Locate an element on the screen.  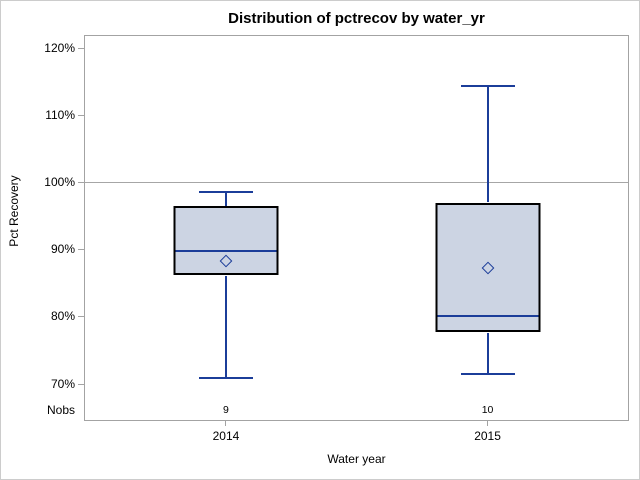
reference-line-100pct is located at coordinates (356, 182).